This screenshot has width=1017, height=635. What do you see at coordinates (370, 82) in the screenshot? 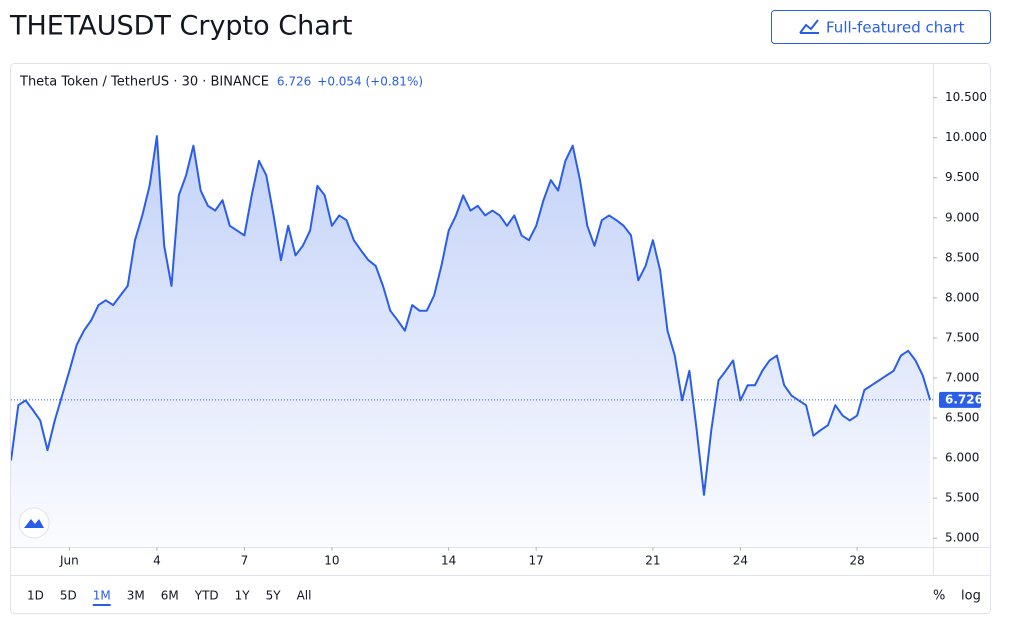
I see `header-change: +0.054 (+0.81%)` at bounding box center [370, 82].